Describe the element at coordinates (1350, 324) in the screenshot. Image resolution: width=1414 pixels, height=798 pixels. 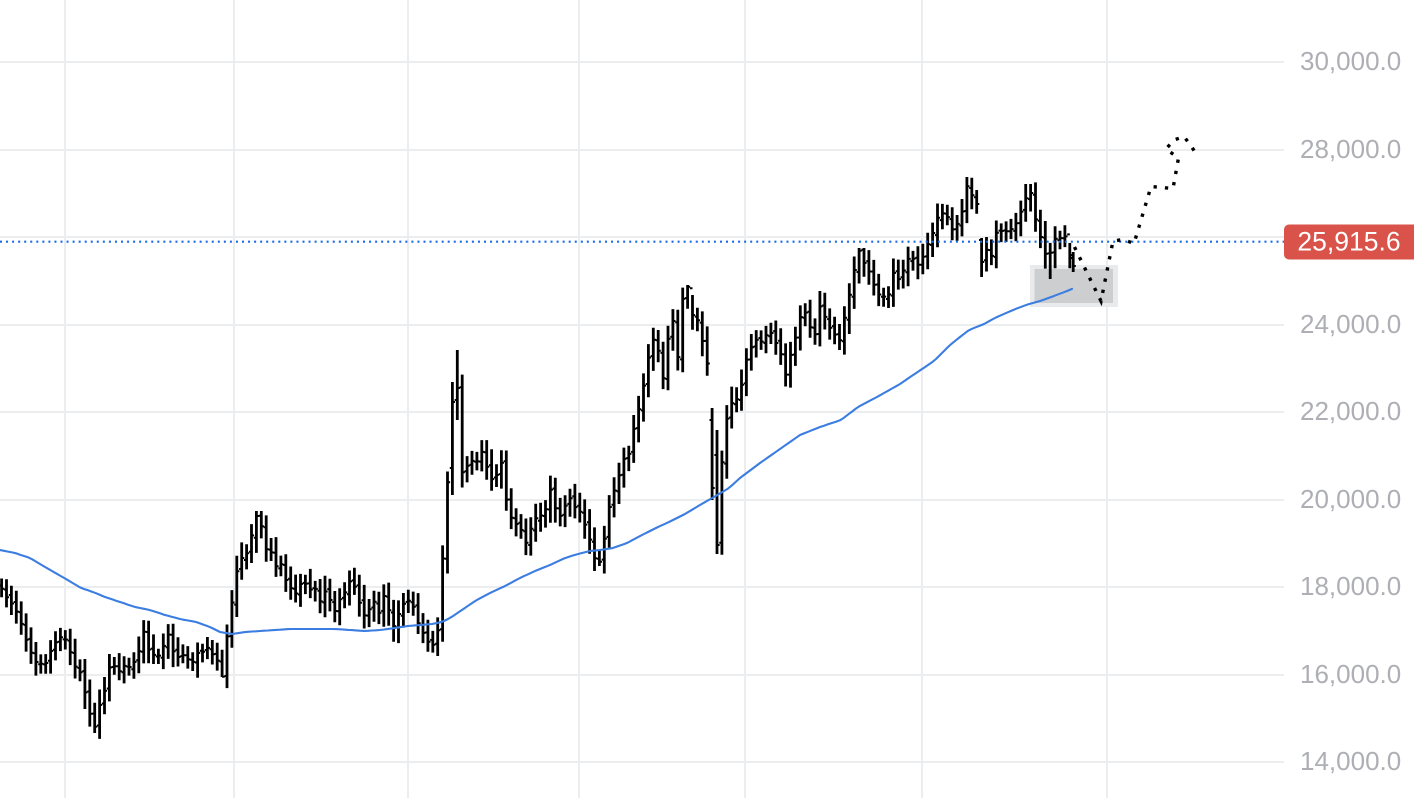
I see `svg-text: 24,000.0` at that location.